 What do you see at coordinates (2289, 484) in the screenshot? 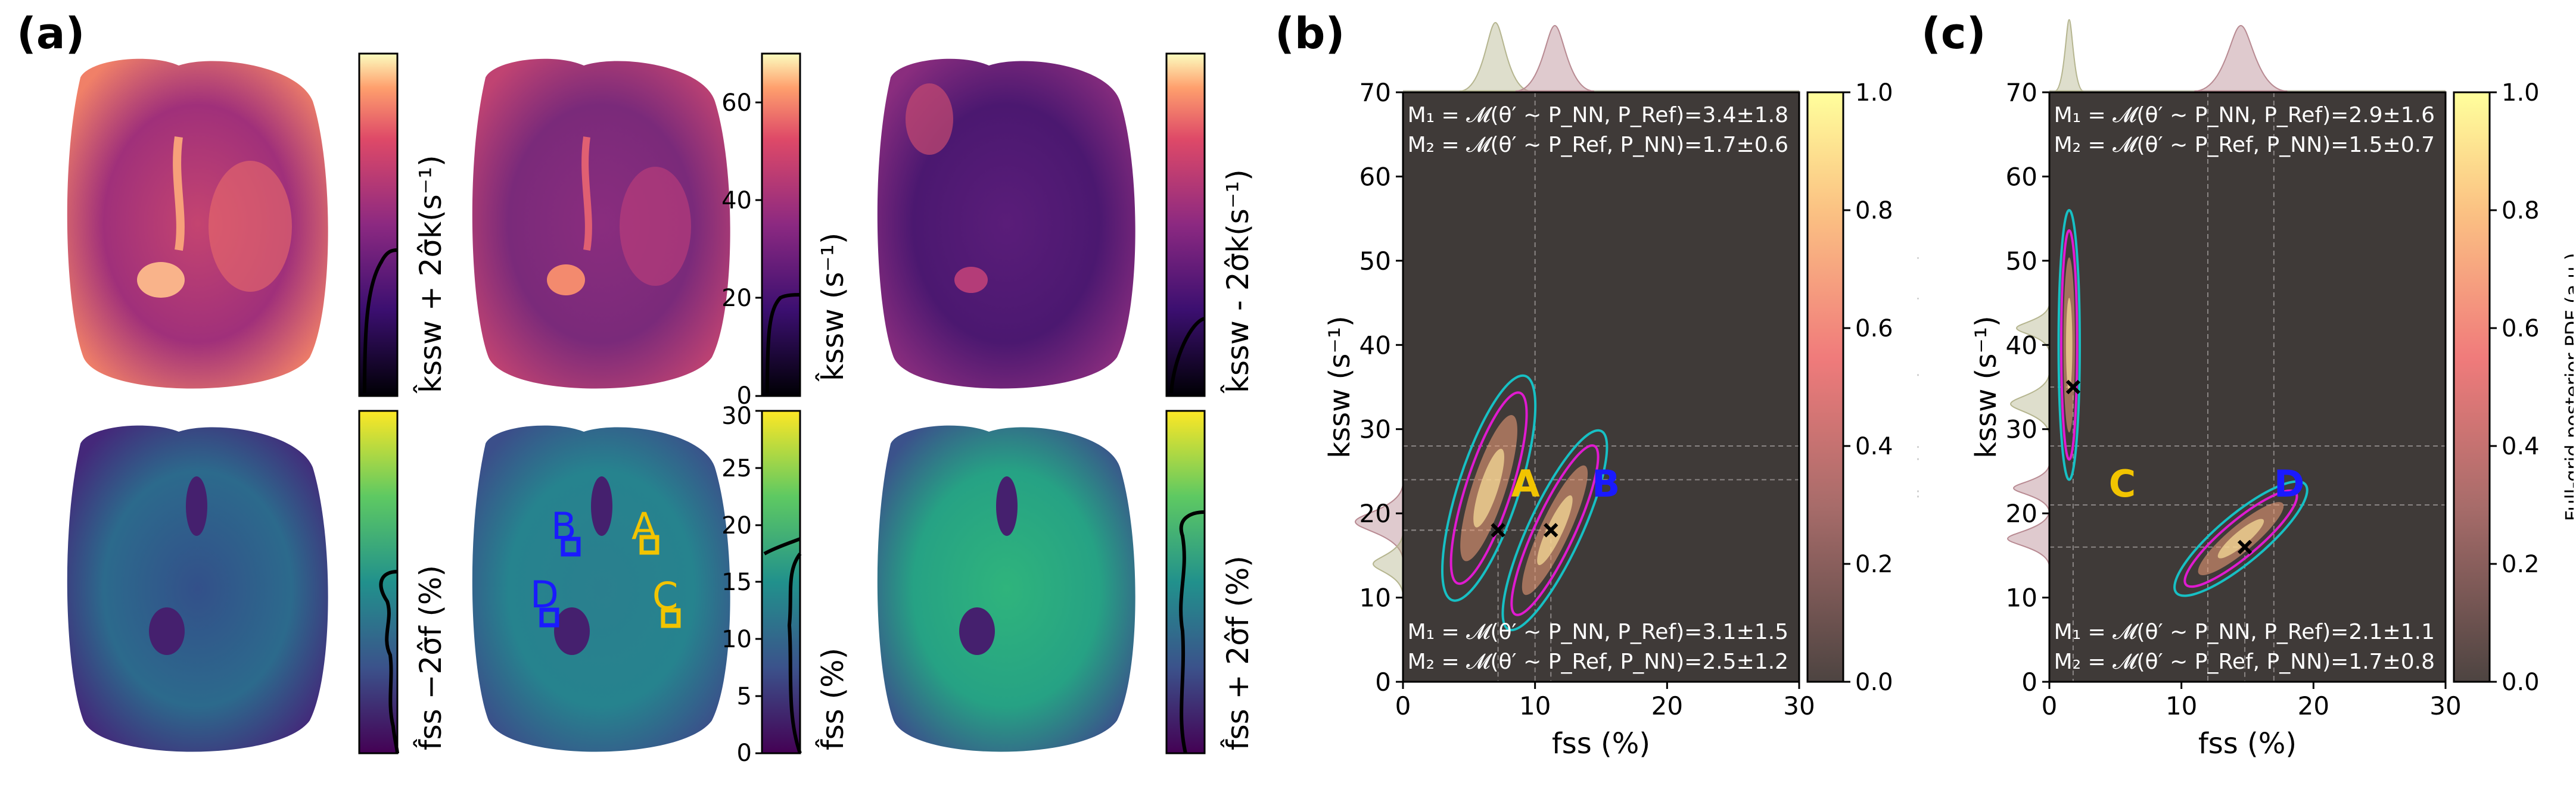
I see `cluster-letter: D` at bounding box center [2289, 484].